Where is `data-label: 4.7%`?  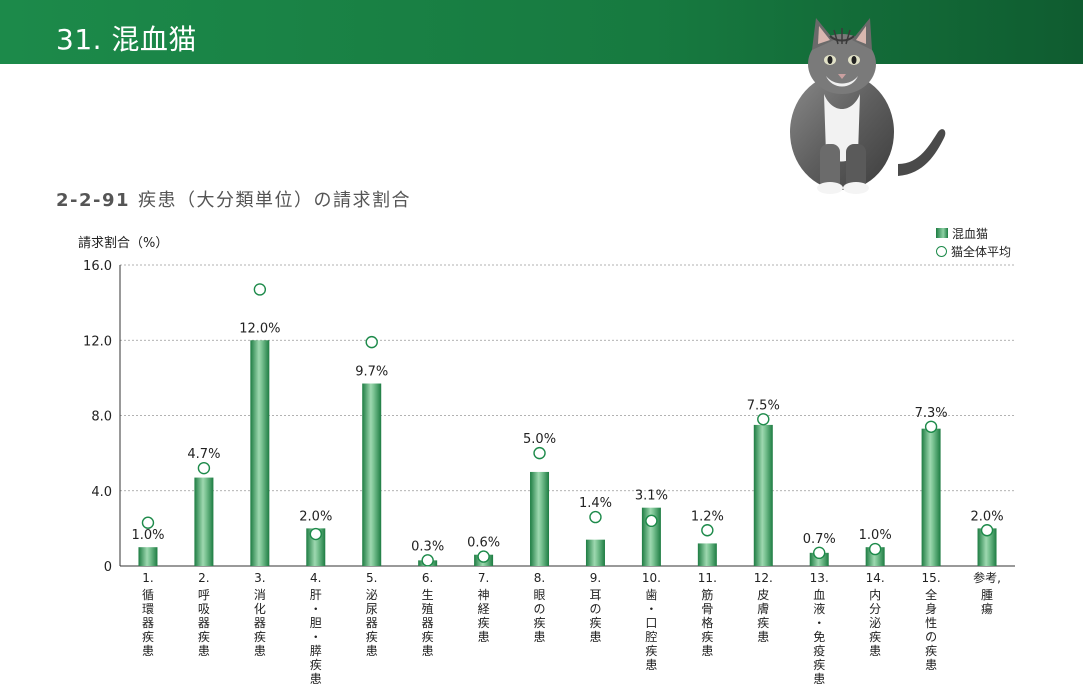
data-label: 4.7% is located at coordinates (203, 454).